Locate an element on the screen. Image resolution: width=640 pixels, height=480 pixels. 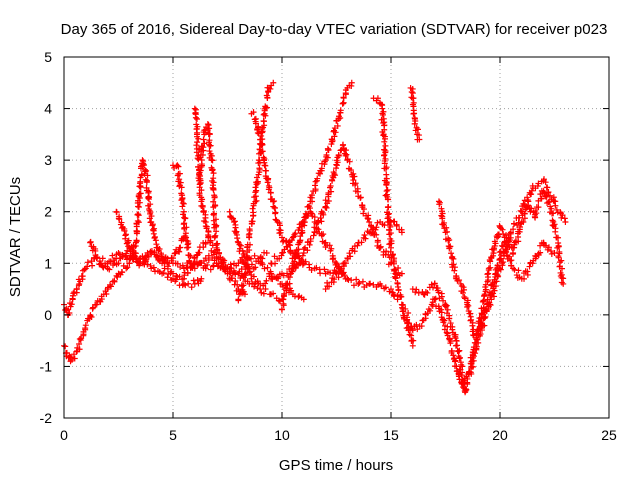
x-tick-label: 15 is located at coordinates (391, 435).